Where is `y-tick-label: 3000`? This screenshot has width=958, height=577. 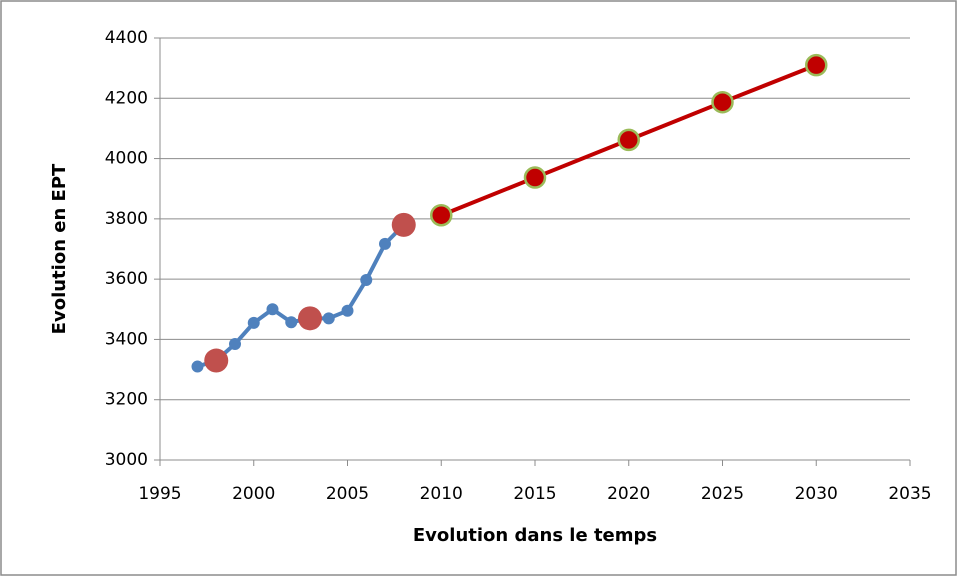
y-tick-label: 3000 is located at coordinates (126, 460).